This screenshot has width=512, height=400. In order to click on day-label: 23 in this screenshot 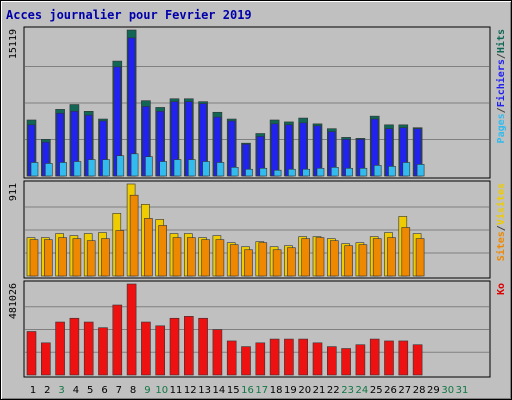, I will do `click(347, 390)`.